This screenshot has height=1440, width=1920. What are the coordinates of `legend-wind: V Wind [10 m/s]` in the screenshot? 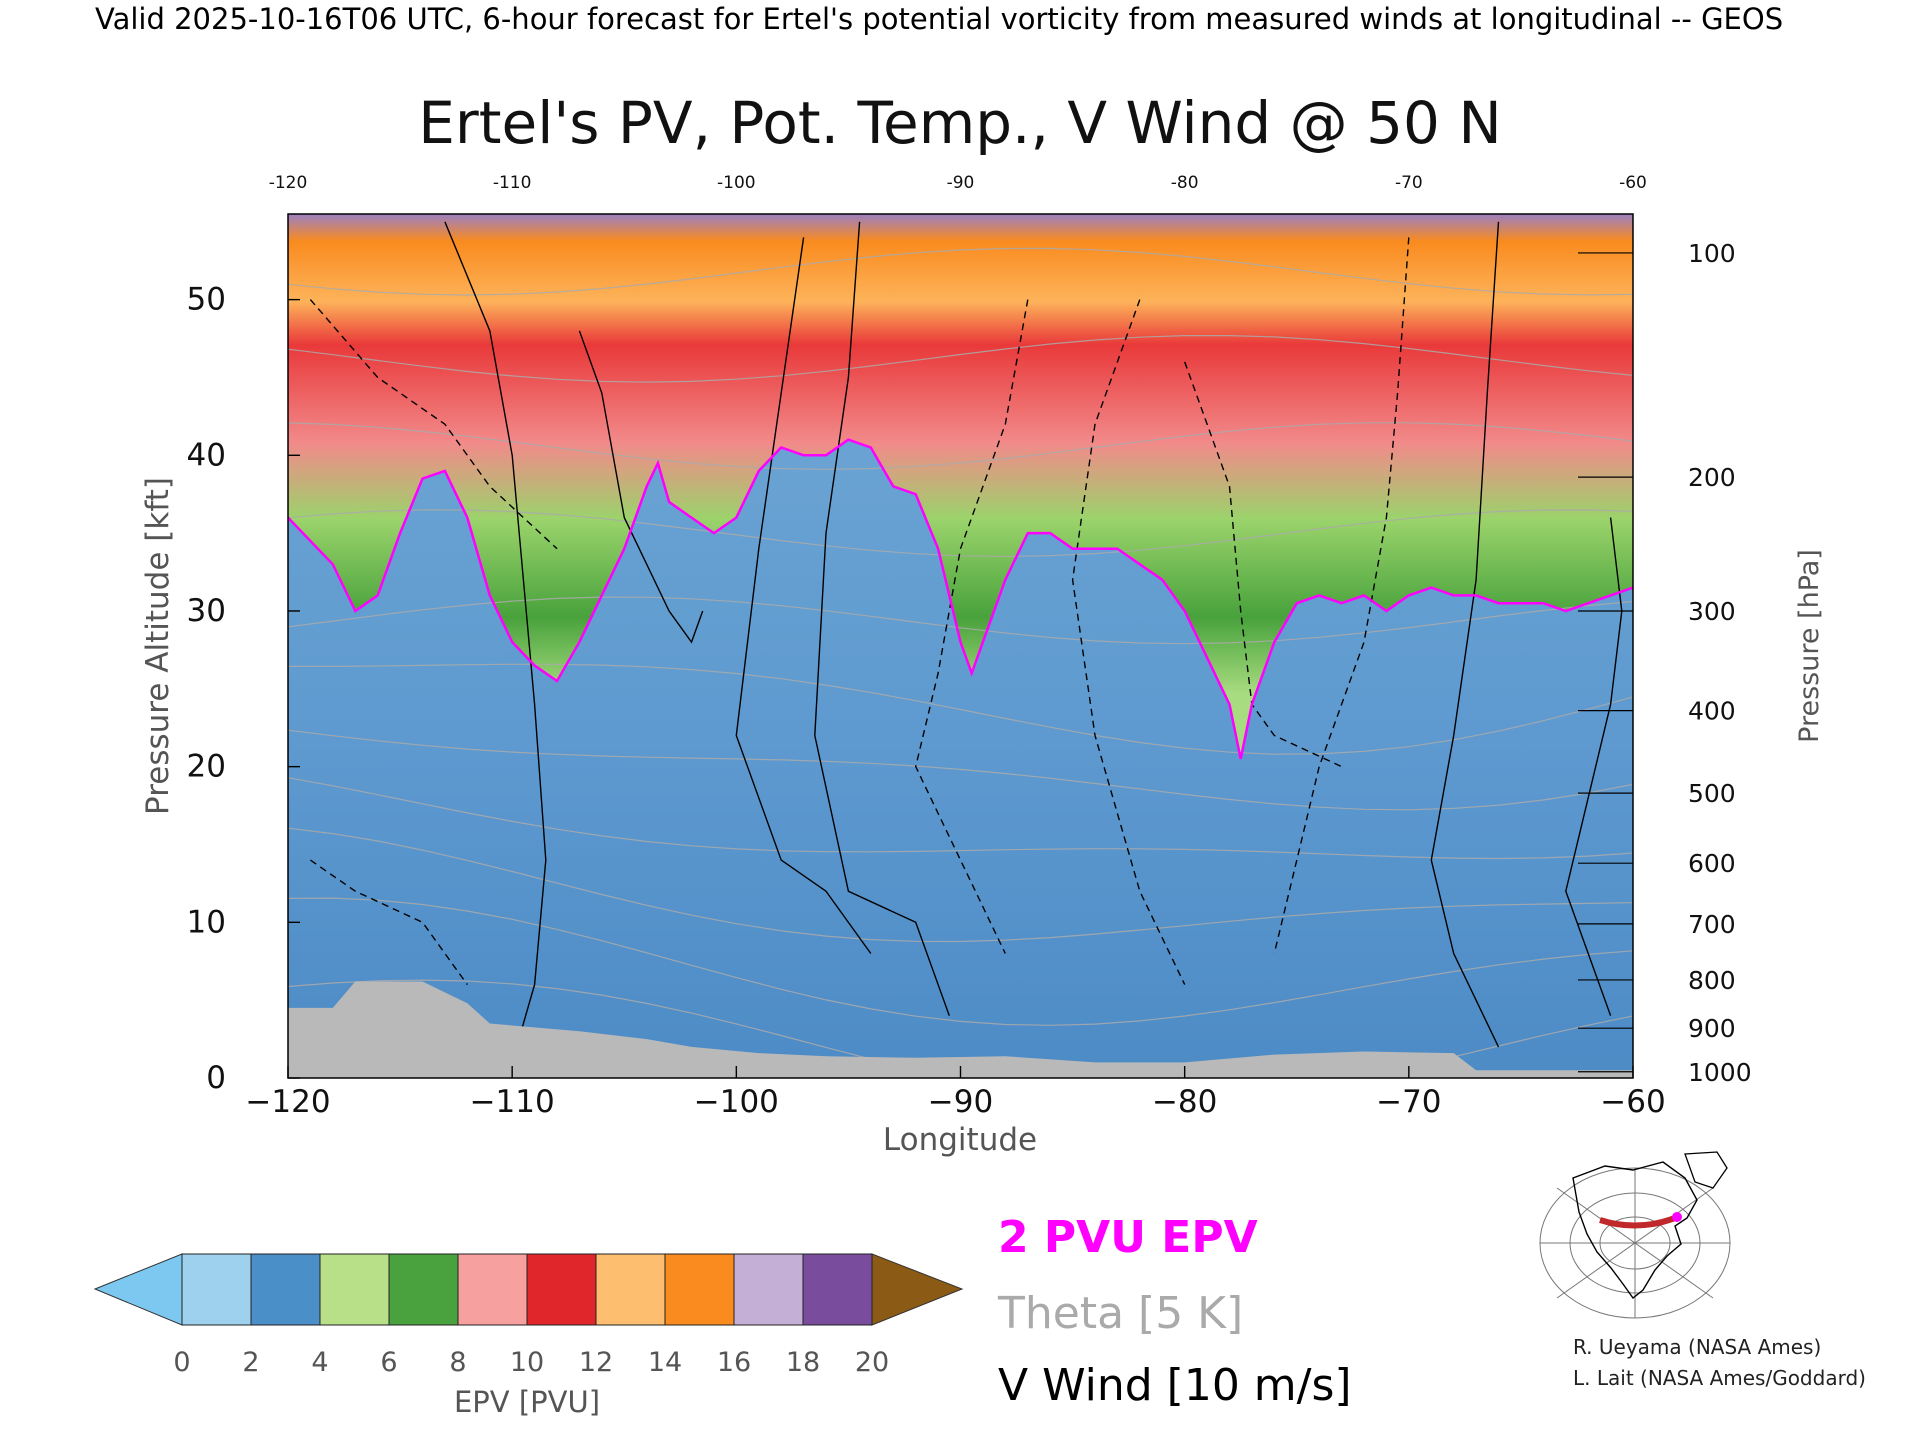 It's located at (1175, 1385).